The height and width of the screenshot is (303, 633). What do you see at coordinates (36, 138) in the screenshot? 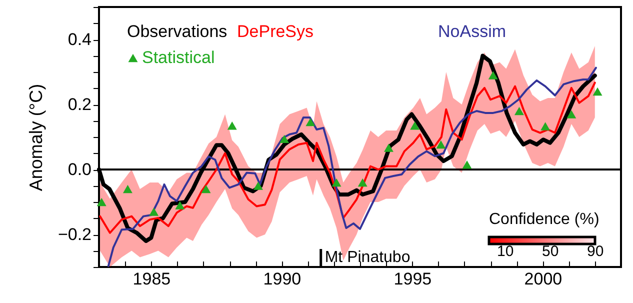
I see `y-axis-title: Anomaly (°C)` at bounding box center [36, 138].